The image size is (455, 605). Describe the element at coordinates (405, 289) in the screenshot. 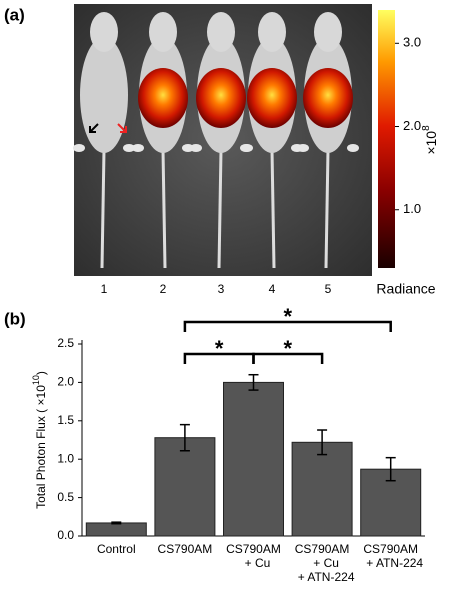

I see `colorbar-title: Radiance` at that location.